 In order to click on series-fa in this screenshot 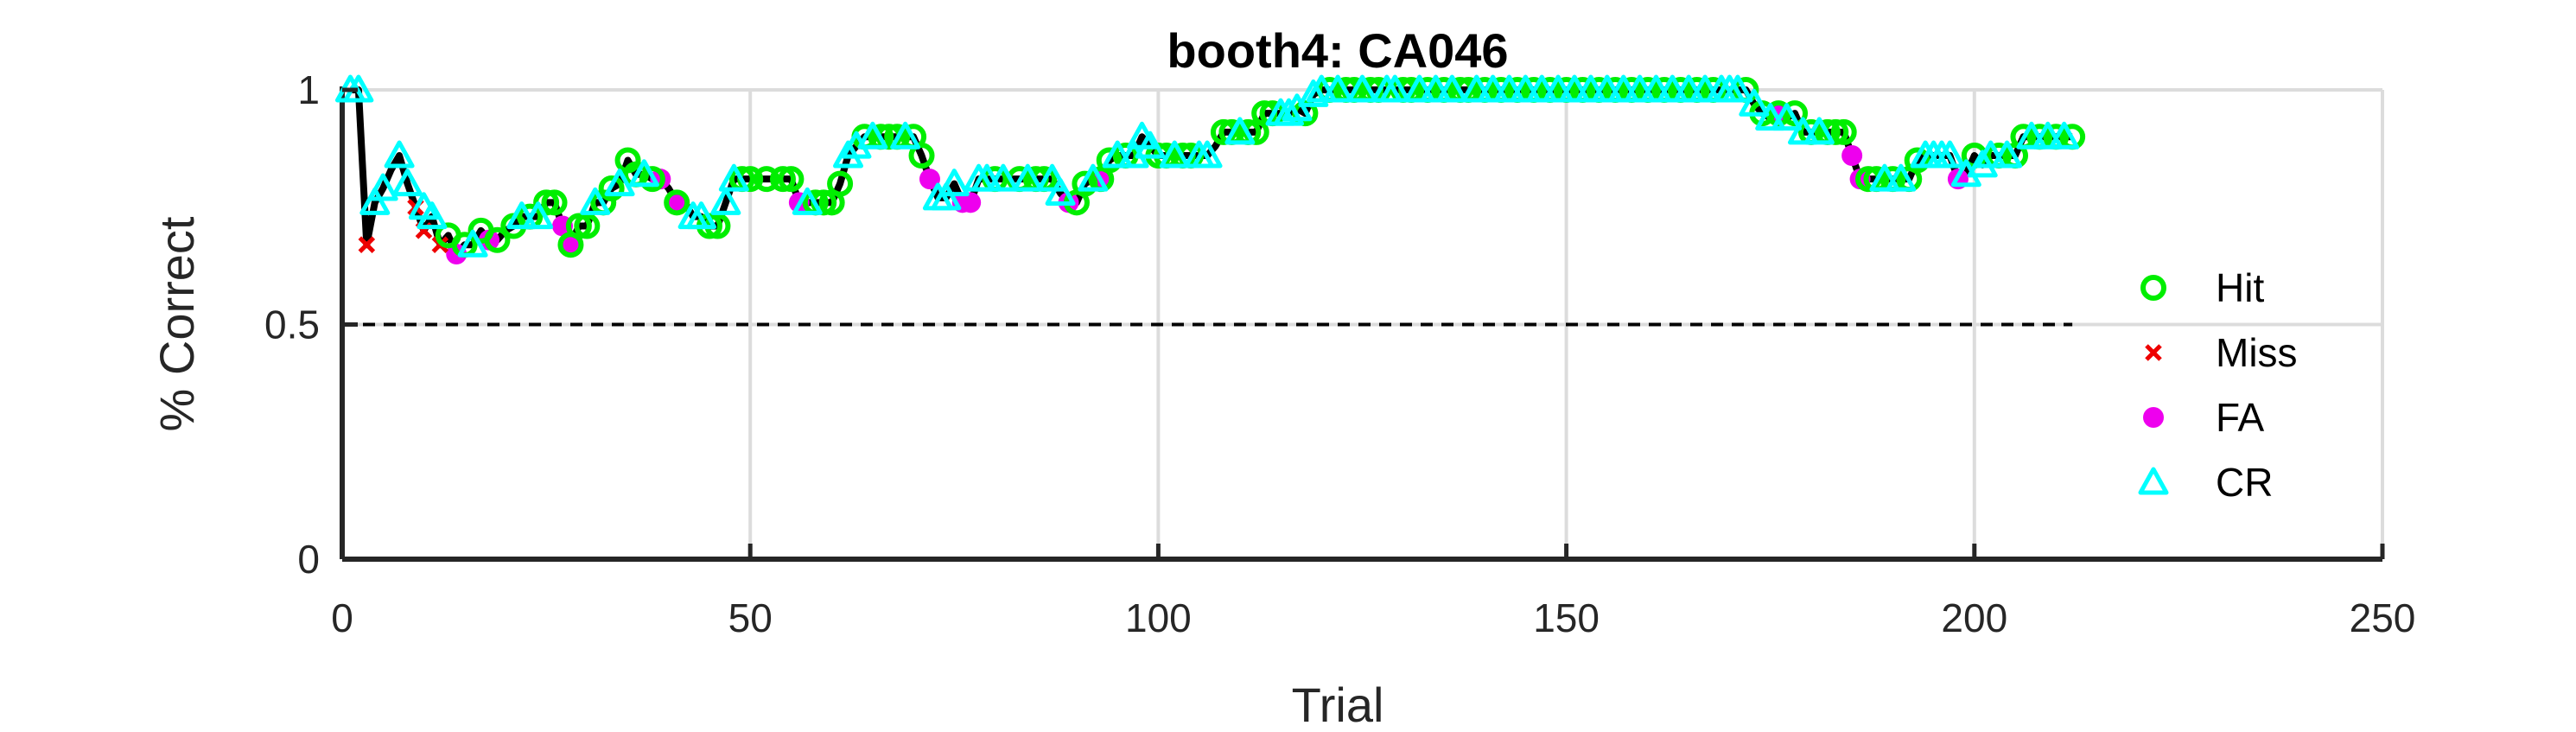, I will do `click(1207, 184)`.